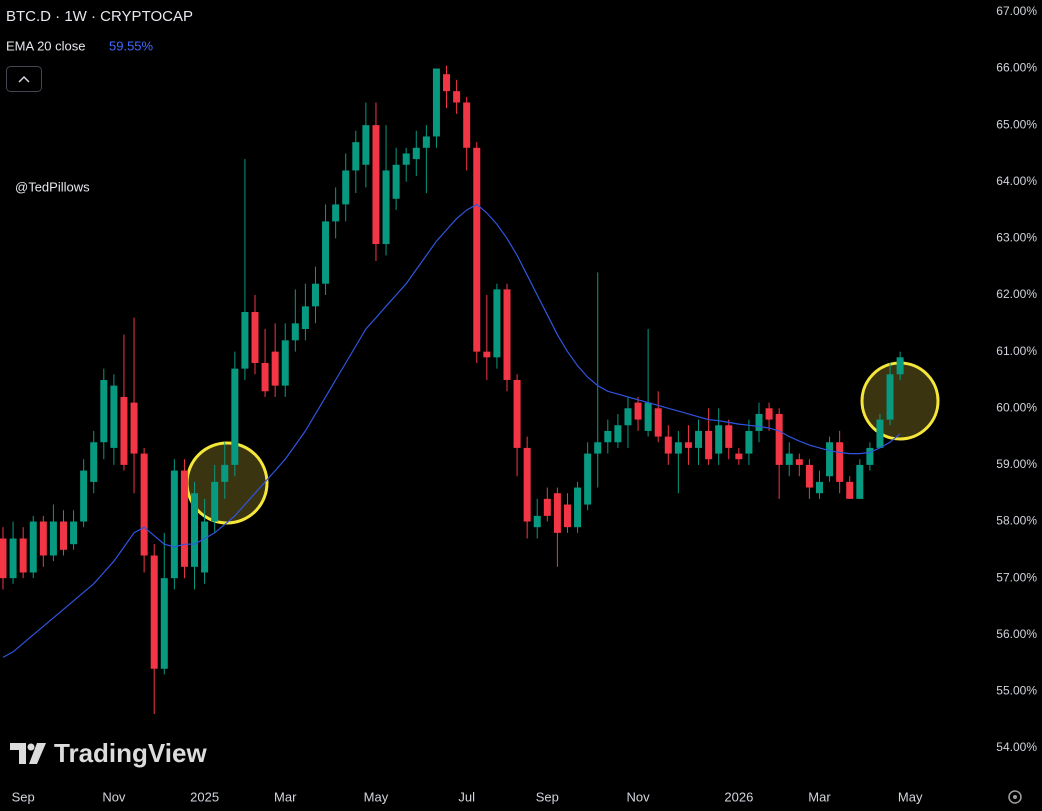 The width and height of the screenshot is (1042, 811). Describe the element at coordinates (31, 747) in the screenshot. I see `logo-shape` at that location.